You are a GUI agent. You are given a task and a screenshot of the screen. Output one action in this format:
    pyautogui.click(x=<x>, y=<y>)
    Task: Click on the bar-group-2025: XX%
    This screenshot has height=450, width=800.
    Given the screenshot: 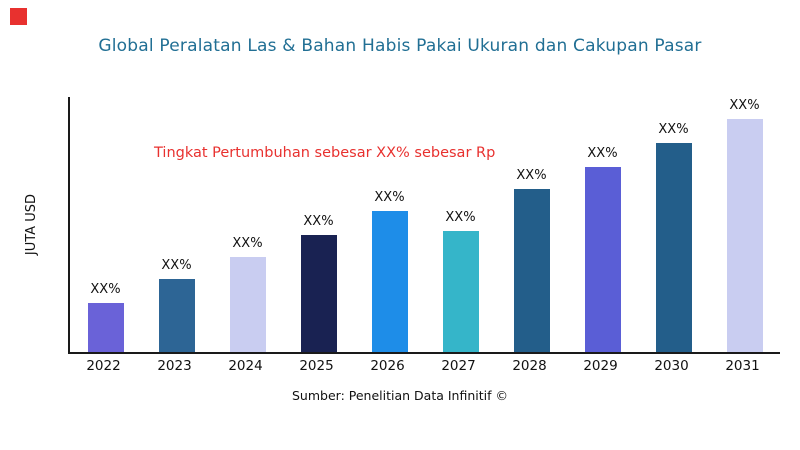 What is the action you would take?
    pyautogui.click(x=318, y=224)
    